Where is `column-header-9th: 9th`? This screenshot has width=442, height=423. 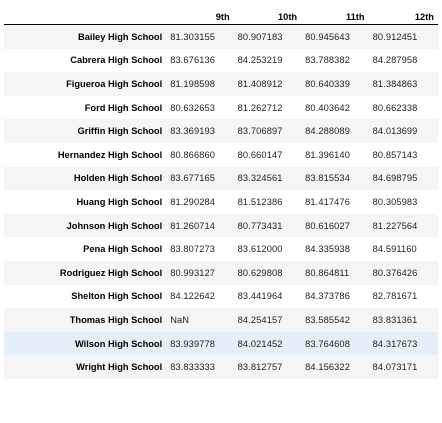 column-header-9th: 9th is located at coordinates (200, 14).